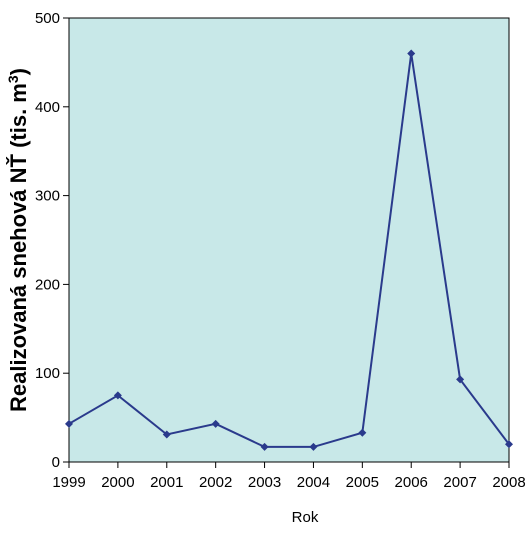  Describe the element at coordinates (18, 71) in the screenshot. I see `y-axis-label-close: )` at that location.